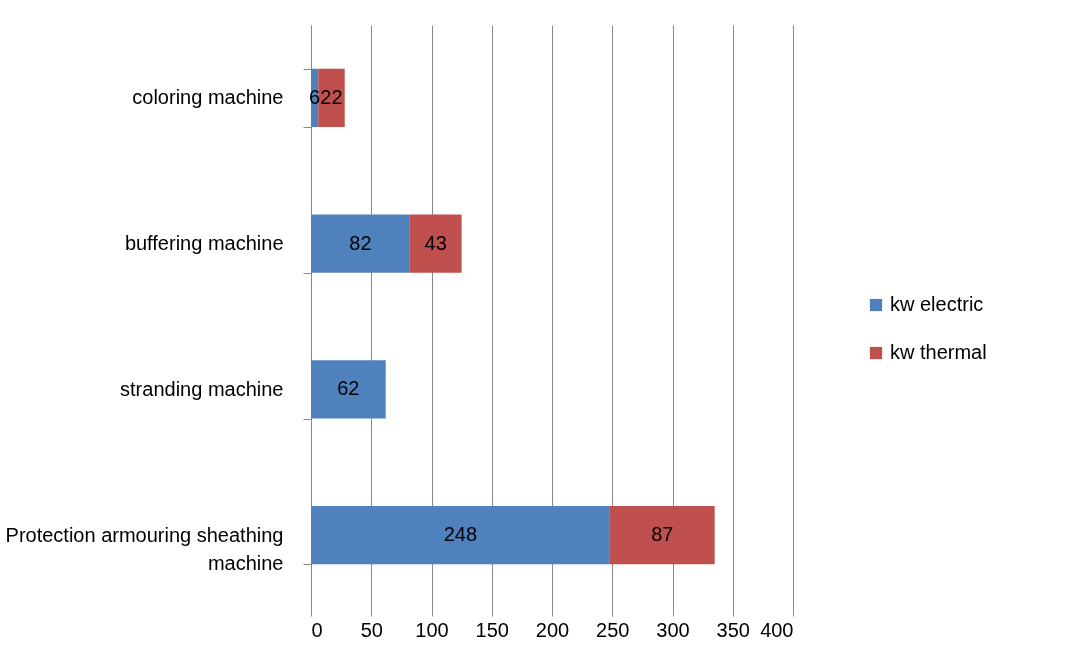  Describe the element at coordinates (348, 388) in the screenshot. I see `data-label: 62` at that location.